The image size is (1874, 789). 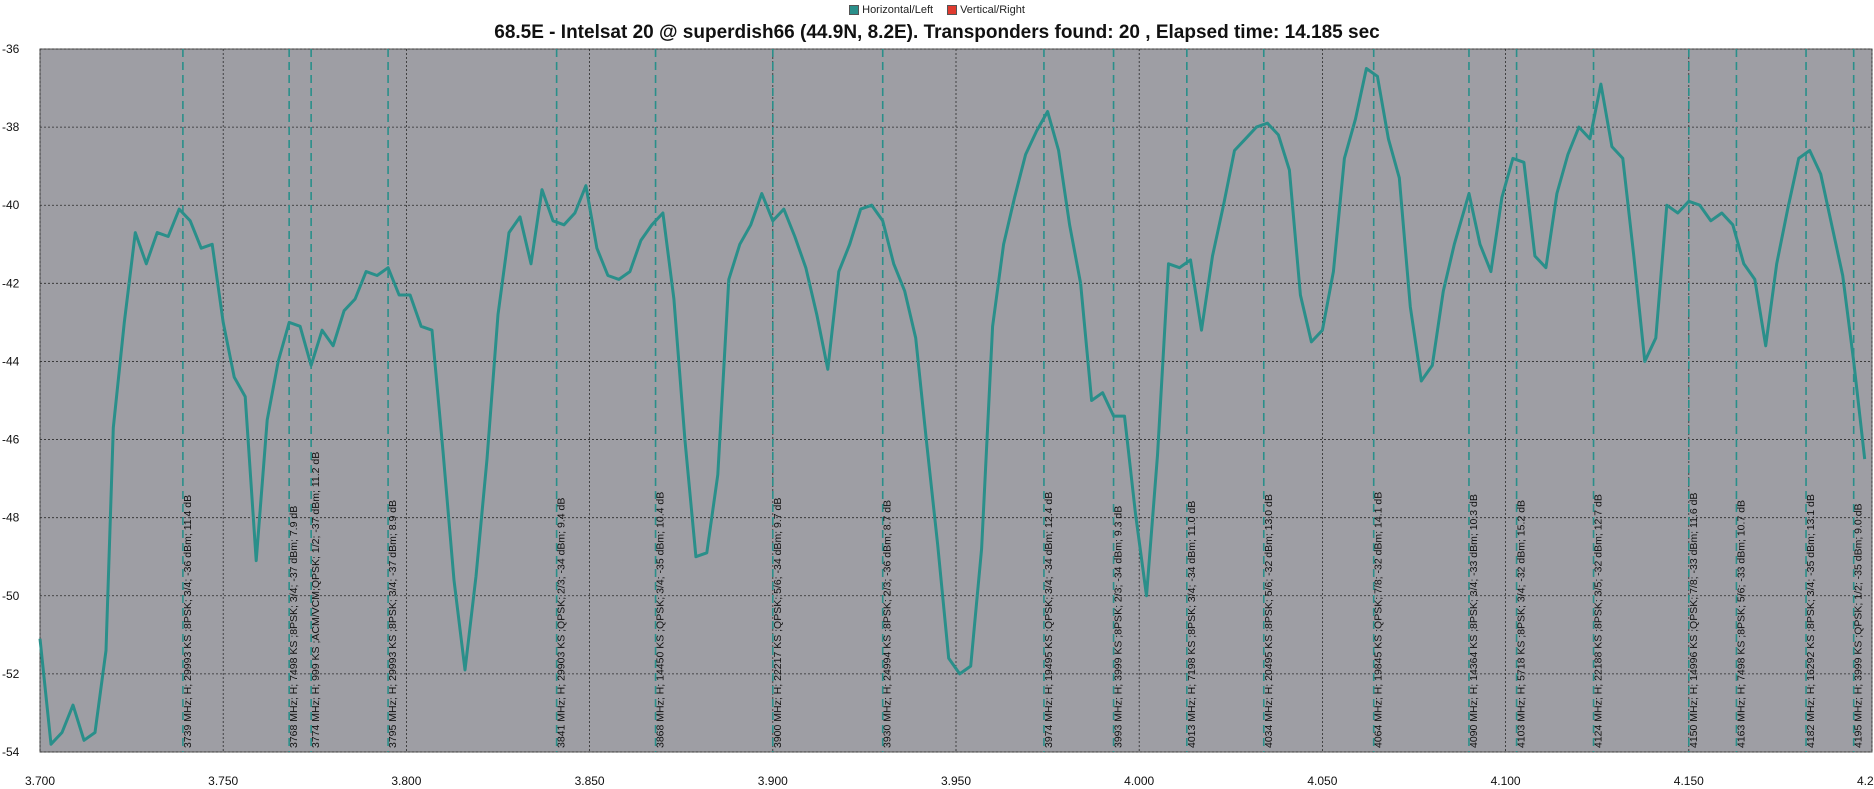 What do you see at coordinates (1139, 781) in the screenshot?
I see `x-tick-label: 4.000` at bounding box center [1139, 781].